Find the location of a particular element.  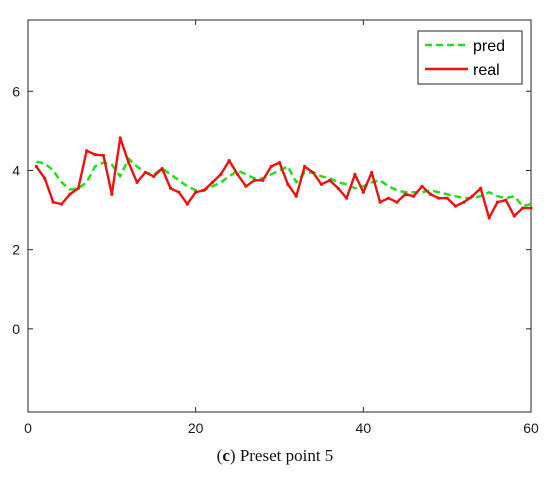

x-tick-label: 60 is located at coordinates (531, 428).